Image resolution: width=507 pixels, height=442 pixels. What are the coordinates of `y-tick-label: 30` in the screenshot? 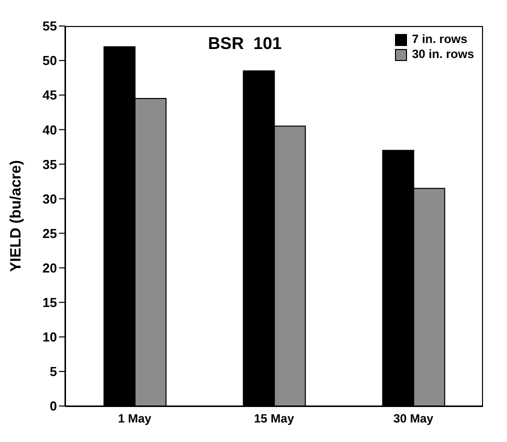 It's located at (49, 198).